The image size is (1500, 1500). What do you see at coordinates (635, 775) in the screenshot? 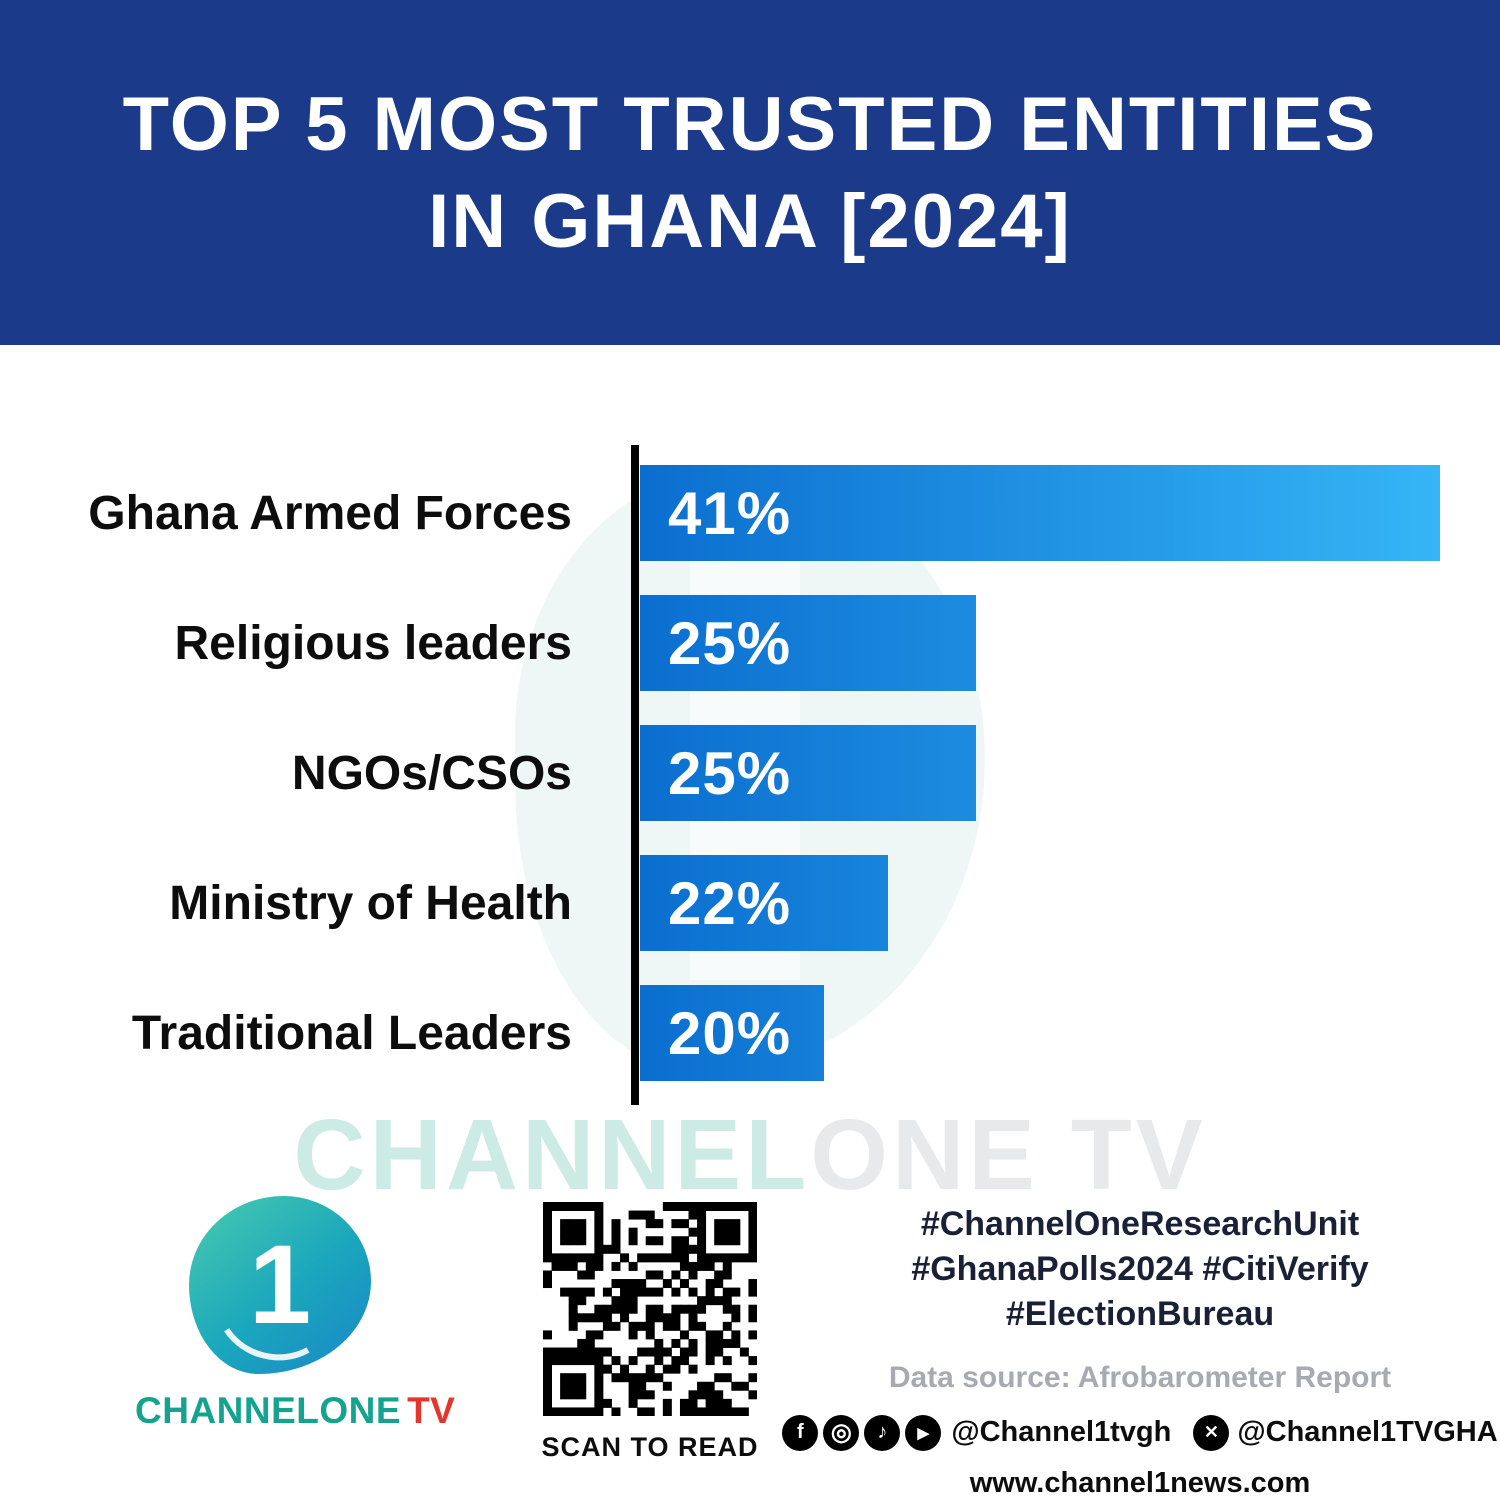
I see `chart-axis` at bounding box center [635, 775].